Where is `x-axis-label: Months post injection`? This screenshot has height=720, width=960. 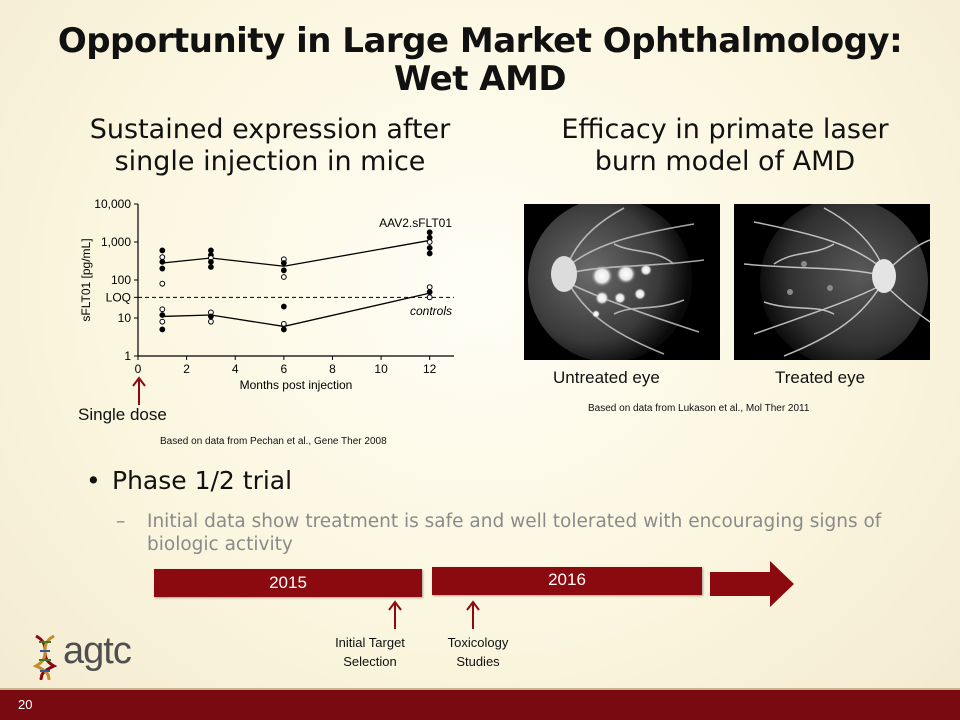
x-axis-label: Months post injection is located at coordinates (296, 385).